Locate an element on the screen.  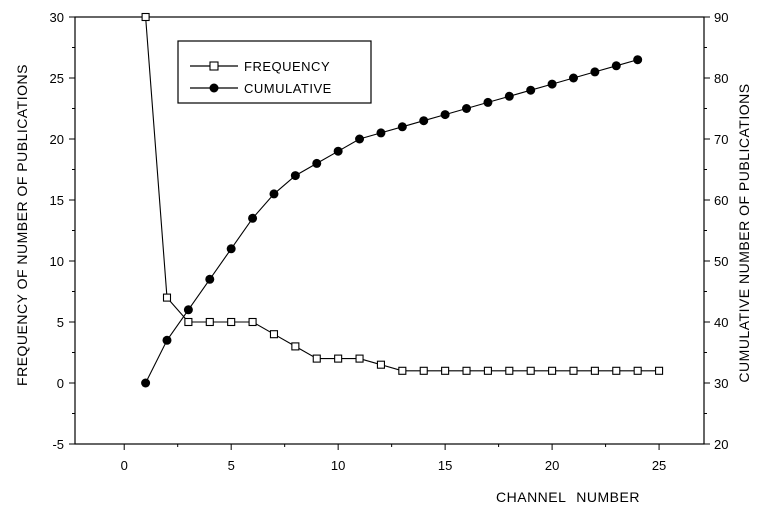
right-y-tick-label: 60 is located at coordinates (721, 200).